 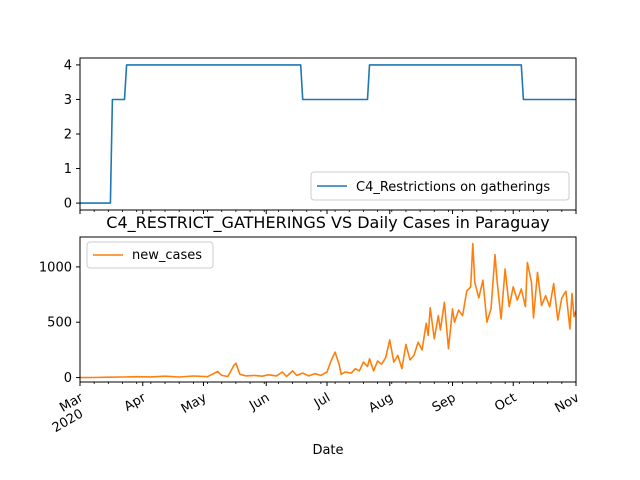 I want to click on restrictions-y-tick-label: 3, so click(x=68, y=100).